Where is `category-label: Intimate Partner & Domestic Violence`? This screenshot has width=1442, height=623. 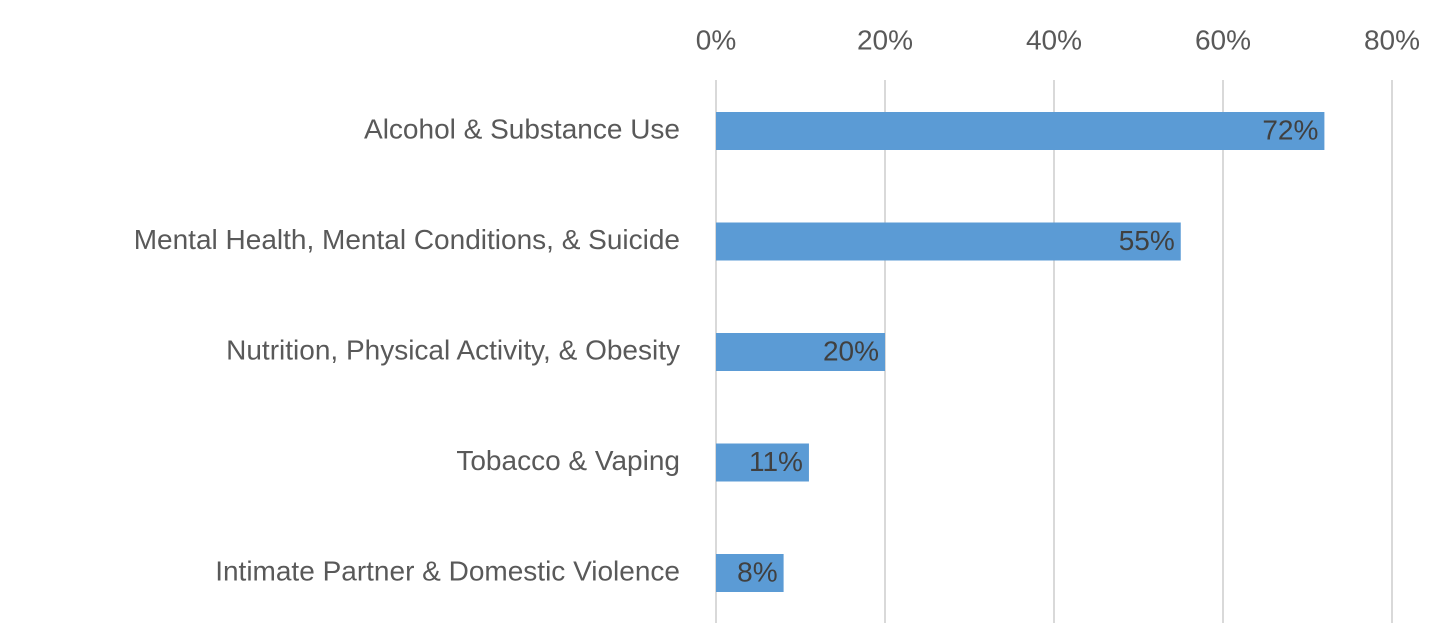
category-label: Intimate Partner & Domestic Violence is located at coordinates (447, 570).